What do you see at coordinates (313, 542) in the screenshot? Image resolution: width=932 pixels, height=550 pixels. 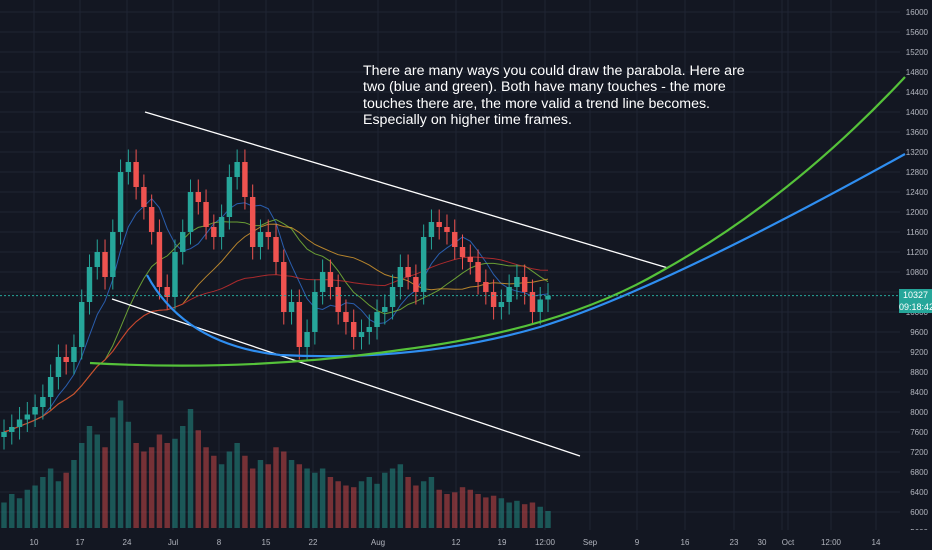 I see `x-tick-label: 22` at bounding box center [313, 542].